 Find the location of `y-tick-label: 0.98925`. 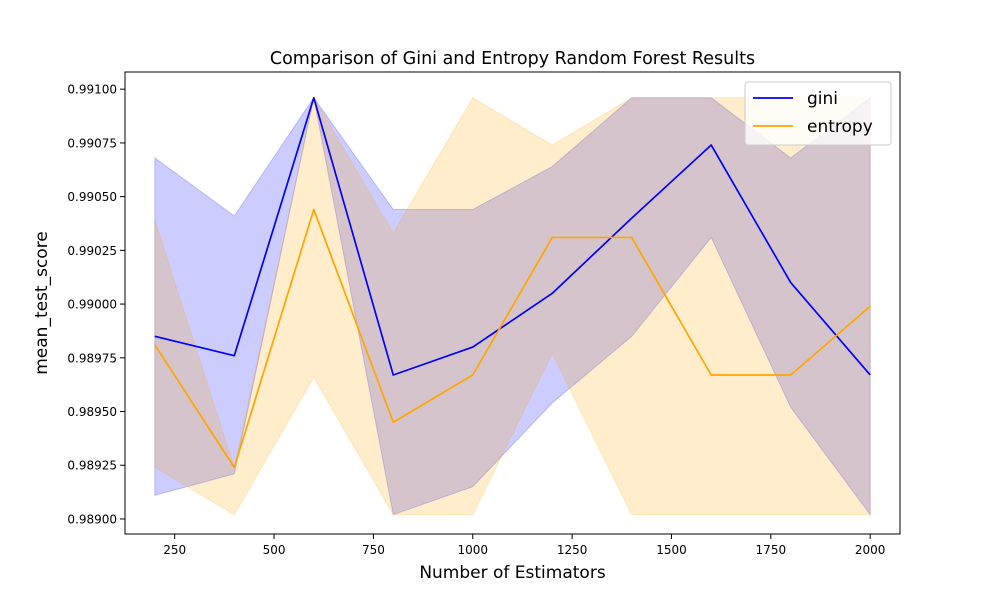

y-tick-label: 0.98925 is located at coordinates (92, 466).